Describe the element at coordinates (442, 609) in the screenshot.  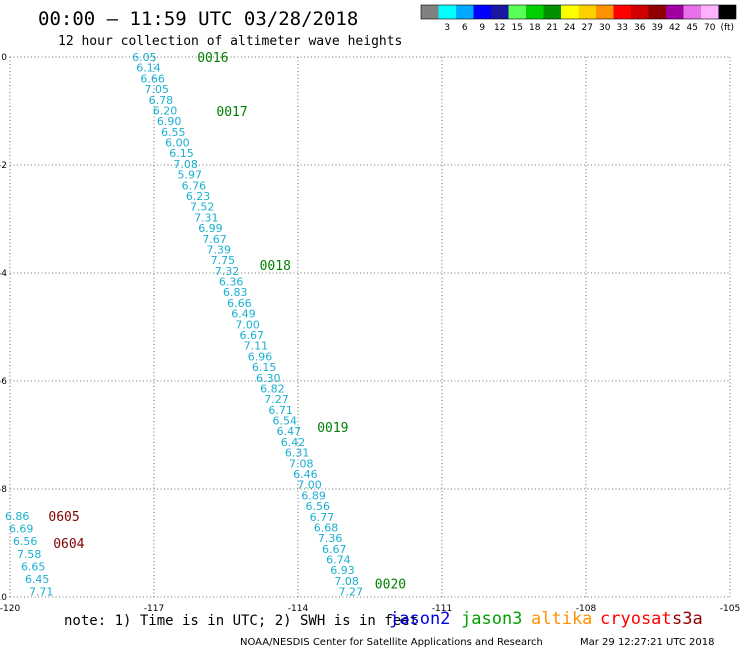
I see `lon-tick-label: -111` at that location.